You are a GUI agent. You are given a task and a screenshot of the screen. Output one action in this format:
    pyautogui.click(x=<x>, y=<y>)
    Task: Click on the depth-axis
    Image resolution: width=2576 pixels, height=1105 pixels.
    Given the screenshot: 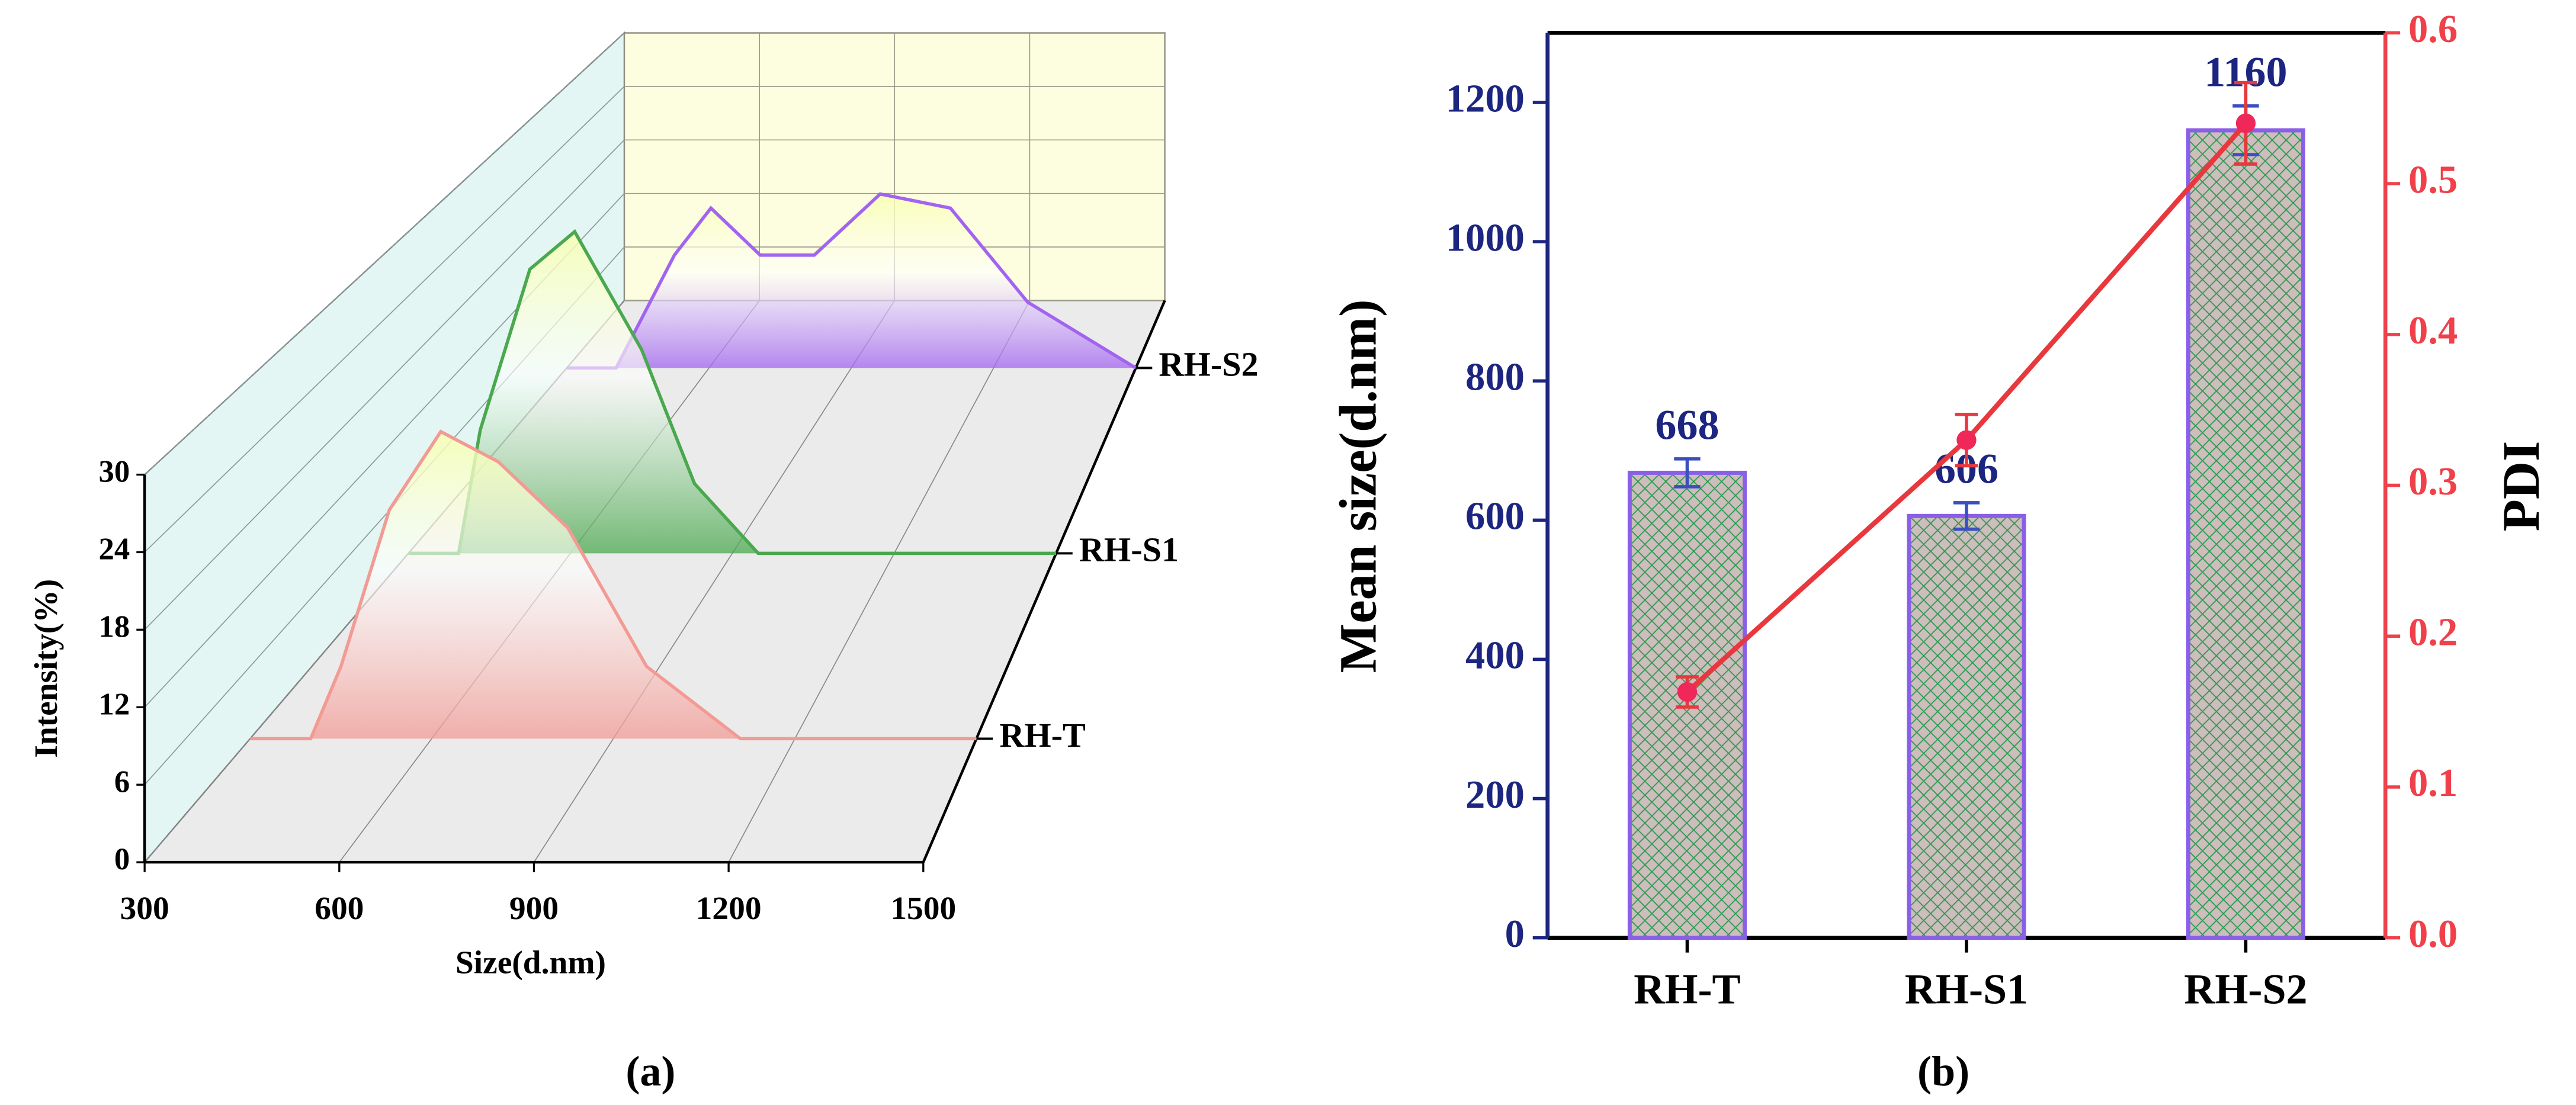 What is the action you would take?
    pyautogui.click(x=1044, y=581)
    